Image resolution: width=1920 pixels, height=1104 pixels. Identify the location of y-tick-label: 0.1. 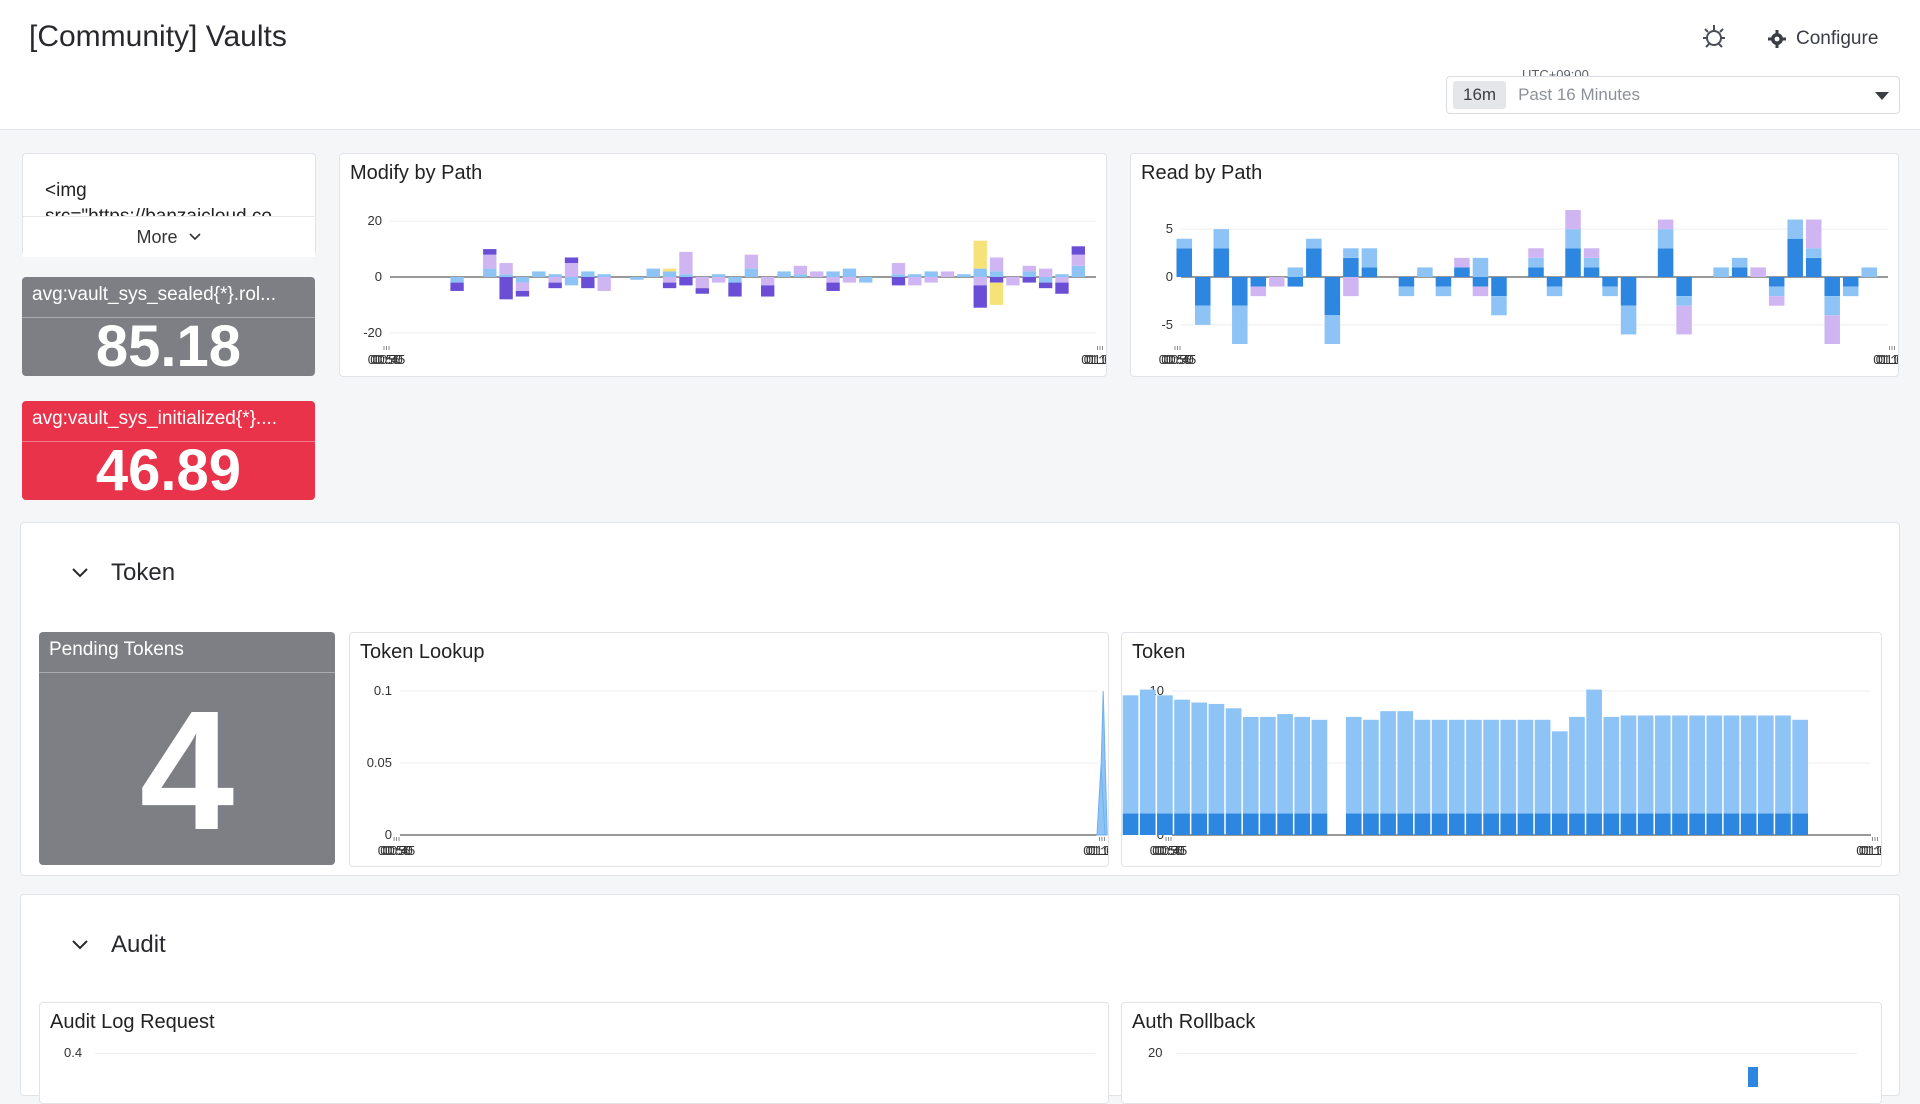
(383, 690).